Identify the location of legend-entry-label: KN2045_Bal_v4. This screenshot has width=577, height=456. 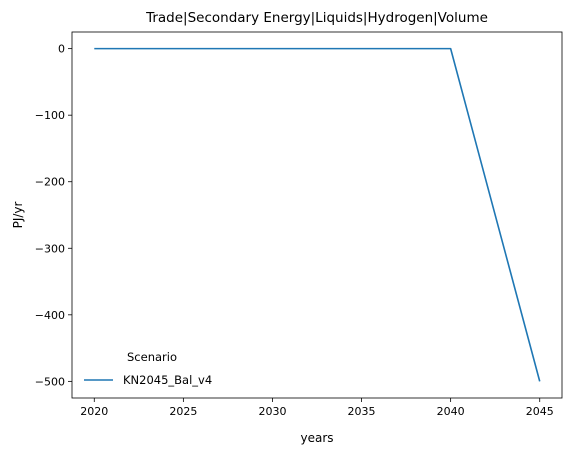
(167, 380).